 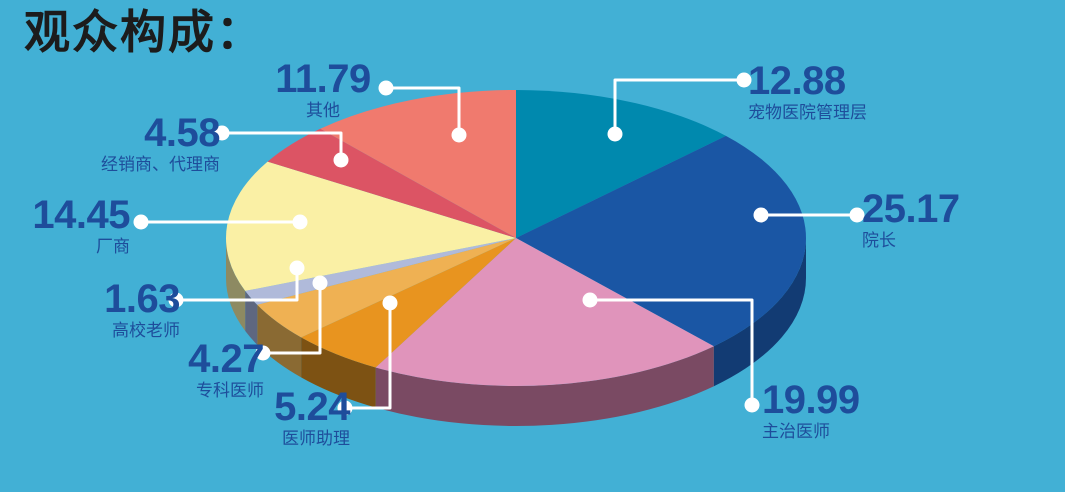 I want to click on callout-value: 11.79, so click(x=323, y=79).